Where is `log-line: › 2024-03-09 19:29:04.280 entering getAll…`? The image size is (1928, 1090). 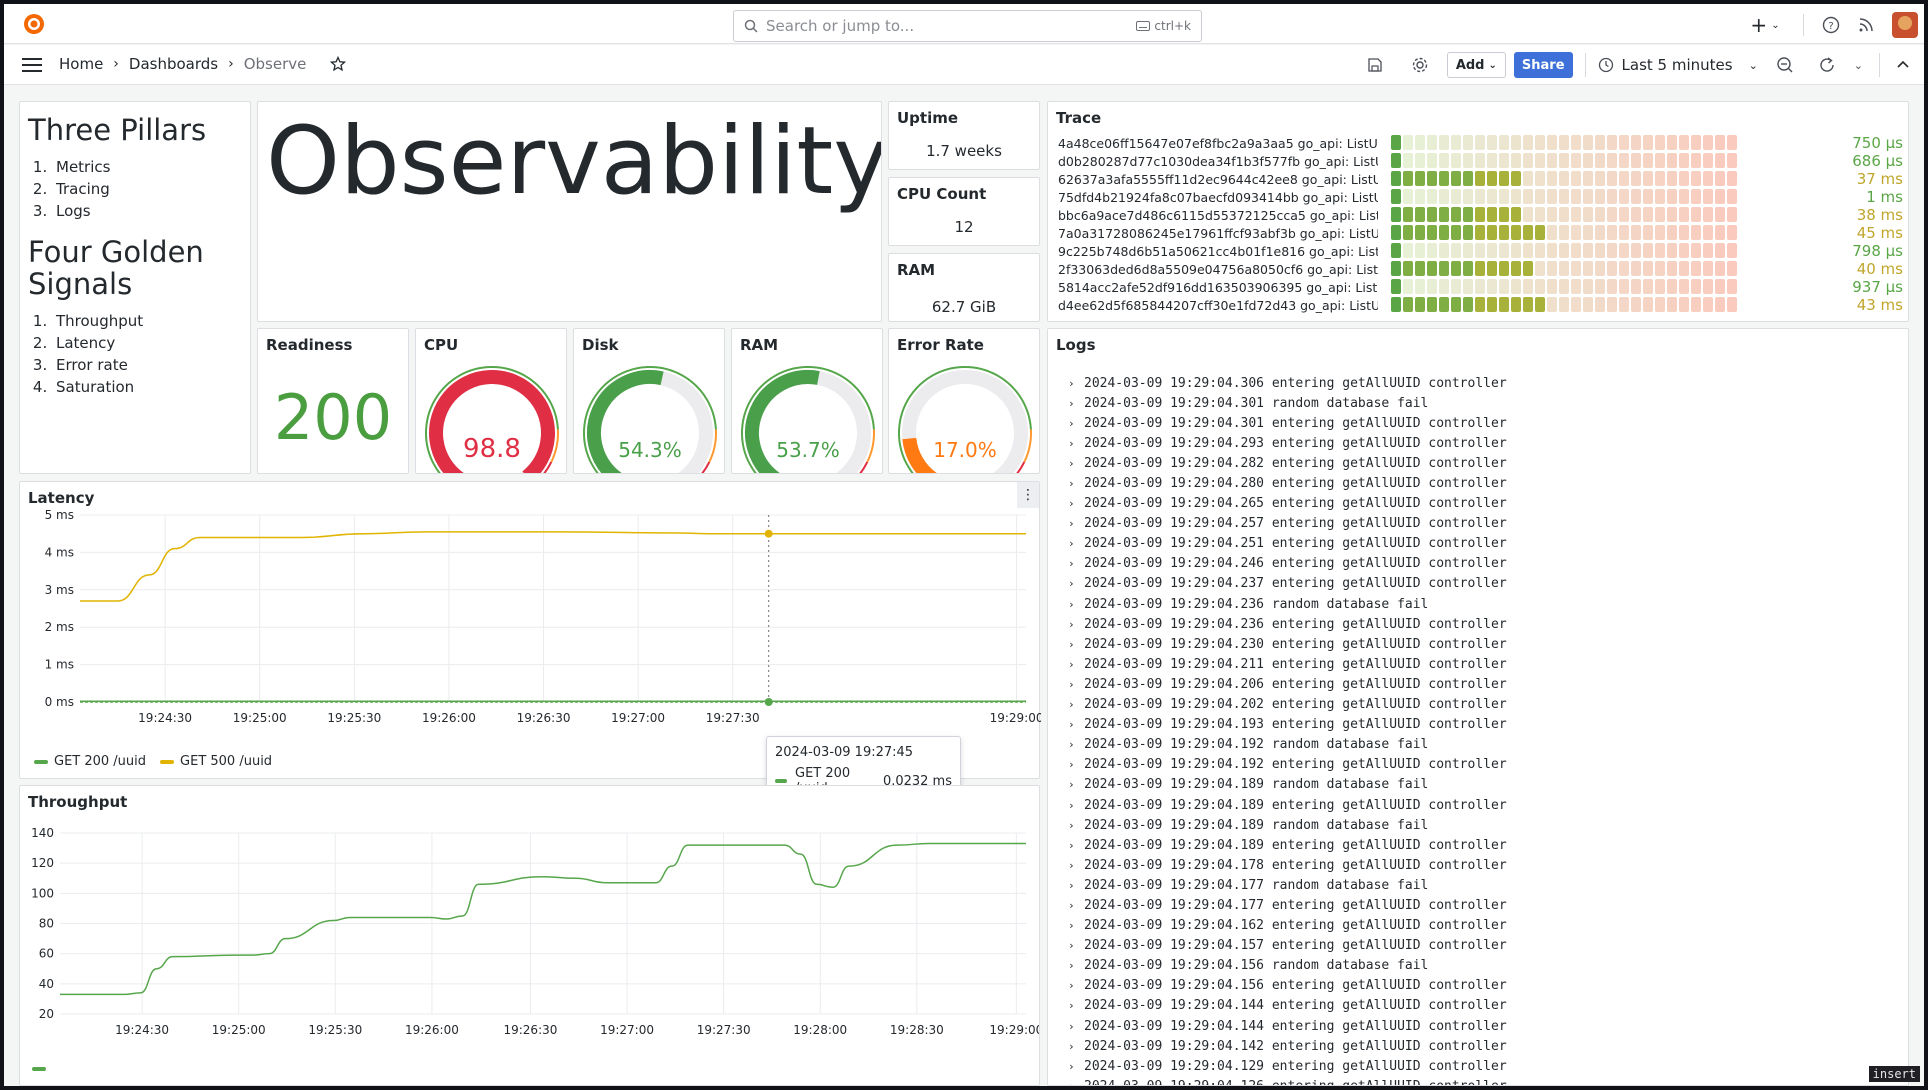
log-line: › 2024-03-09 19:29:04.280 entering getAll… is located at coordinates (1483, 483).